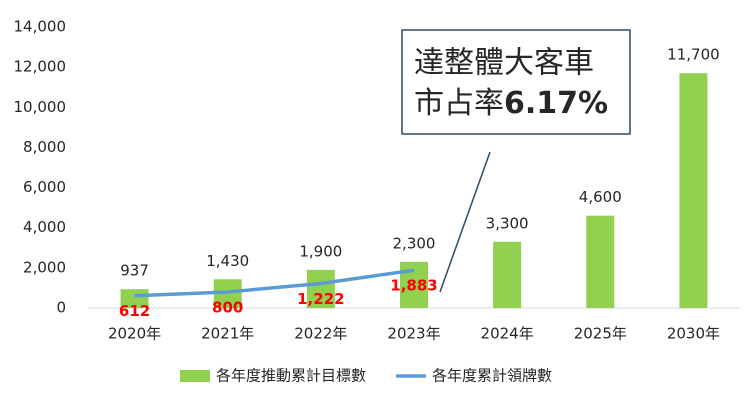  I want to click on bar-value-label: 1,900, so click(320, 251).